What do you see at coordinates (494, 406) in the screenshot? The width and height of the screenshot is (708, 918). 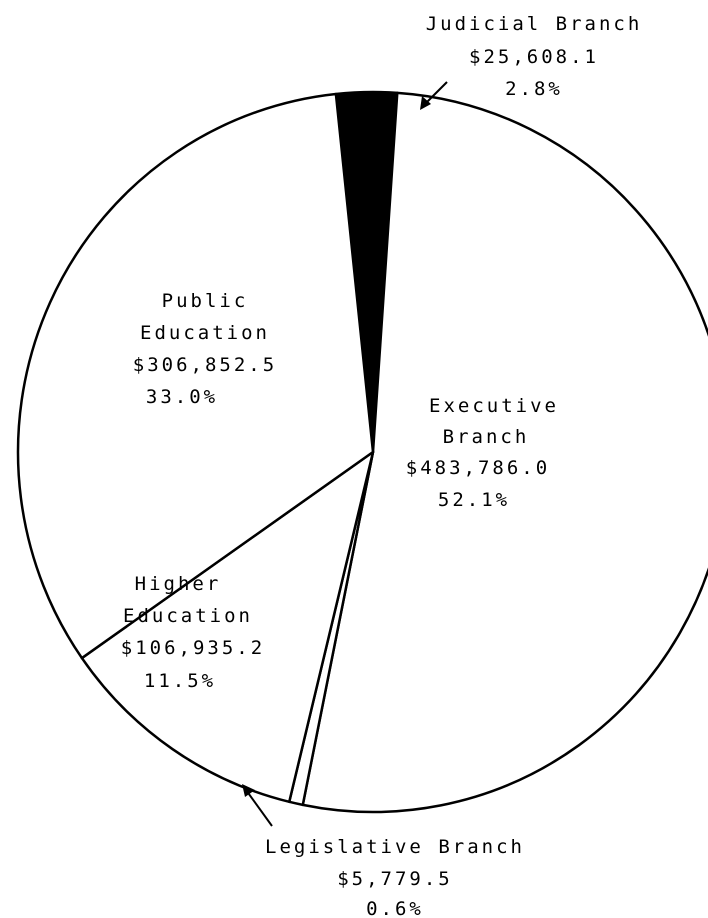 I see `label-executive-line1: Executive` at bounding box center [494, 406].